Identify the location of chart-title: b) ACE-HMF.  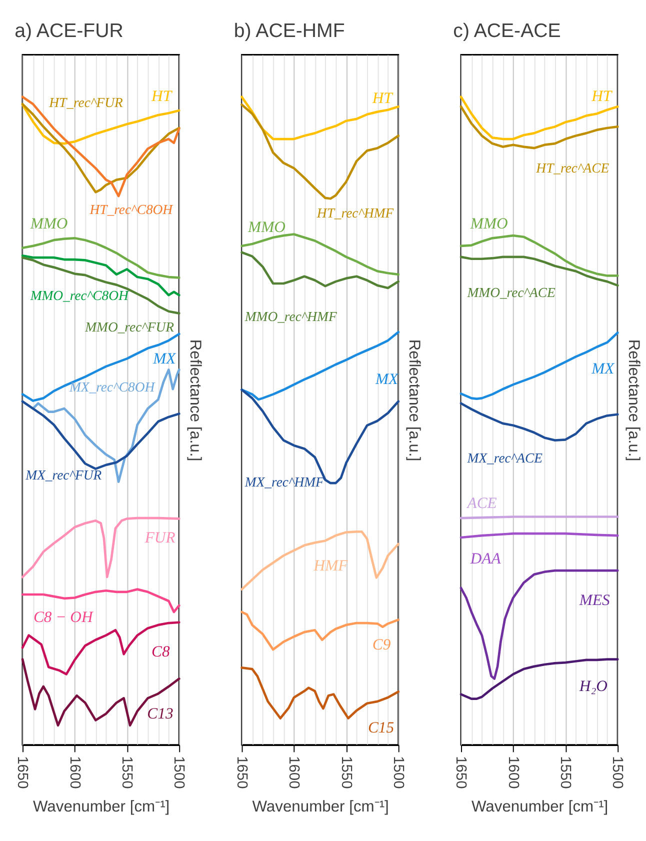
(289, 31).